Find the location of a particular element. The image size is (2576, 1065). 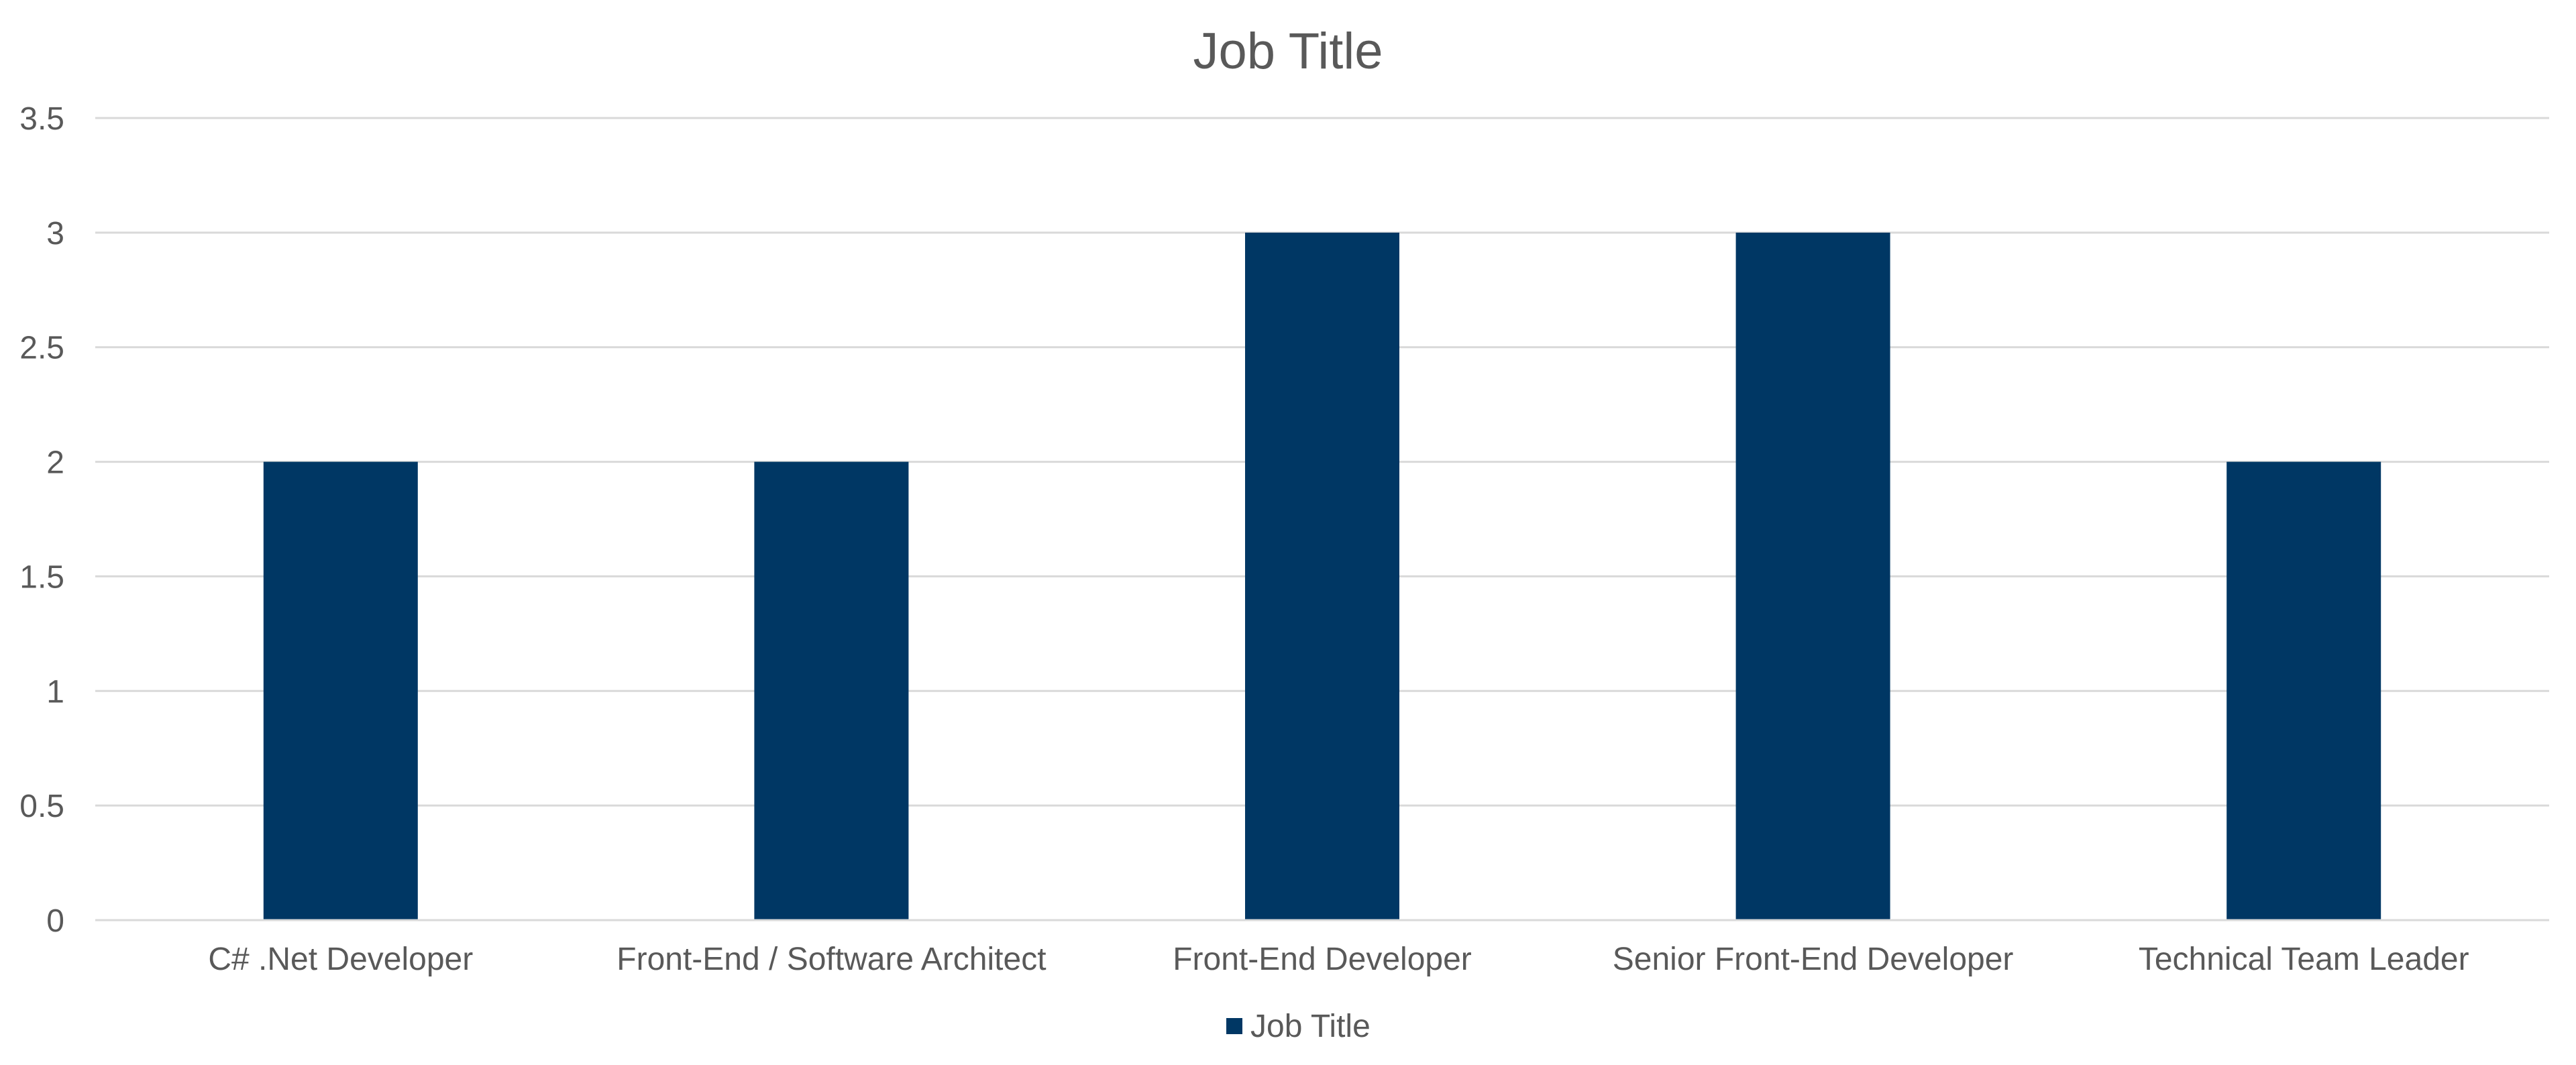

y-tick-label: 0 is located at coordinates (55, 921).